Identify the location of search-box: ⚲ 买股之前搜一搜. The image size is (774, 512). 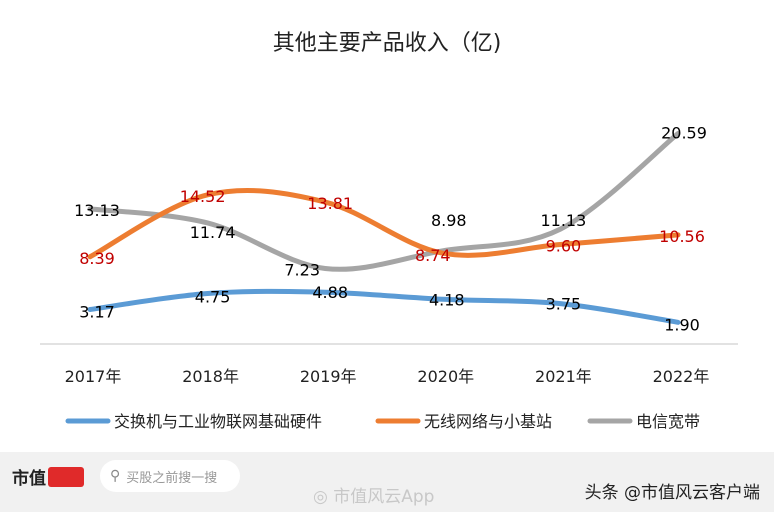
(170, 476).